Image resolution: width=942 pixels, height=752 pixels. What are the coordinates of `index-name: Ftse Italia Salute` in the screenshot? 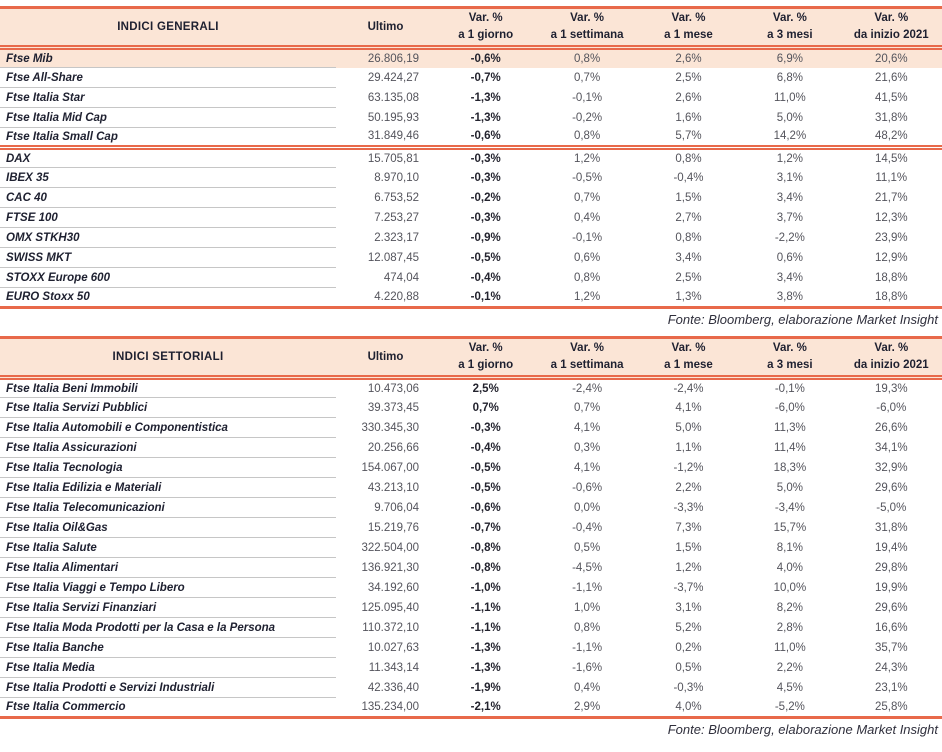 It's located at (168, 547).